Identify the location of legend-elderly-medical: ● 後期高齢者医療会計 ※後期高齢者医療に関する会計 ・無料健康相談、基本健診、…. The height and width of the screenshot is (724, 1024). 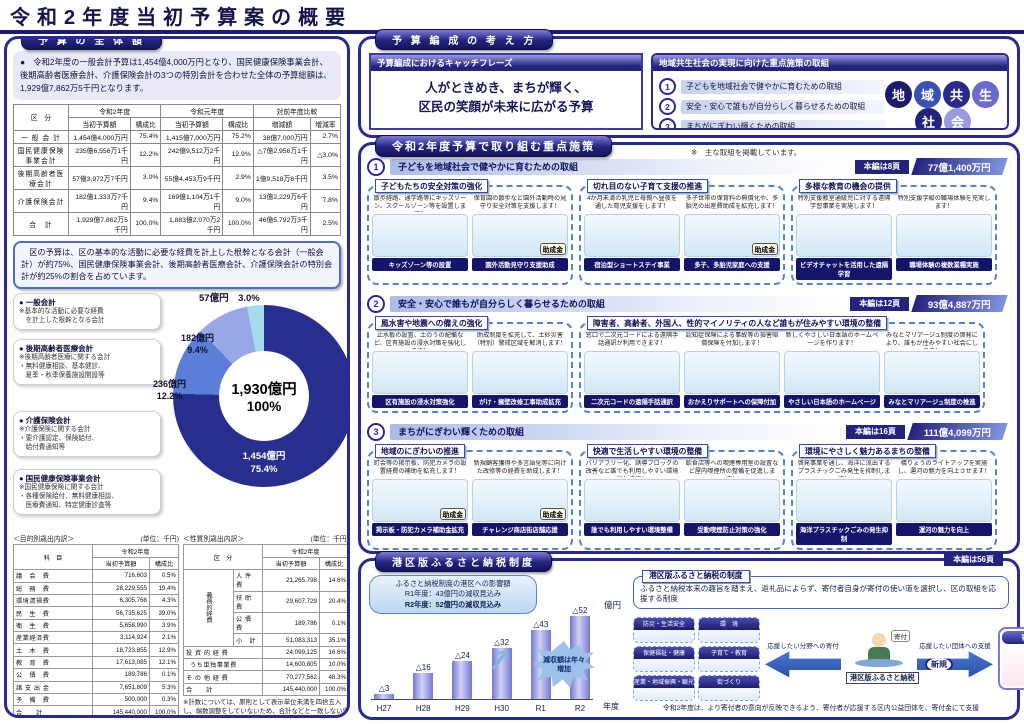
(87, 362).